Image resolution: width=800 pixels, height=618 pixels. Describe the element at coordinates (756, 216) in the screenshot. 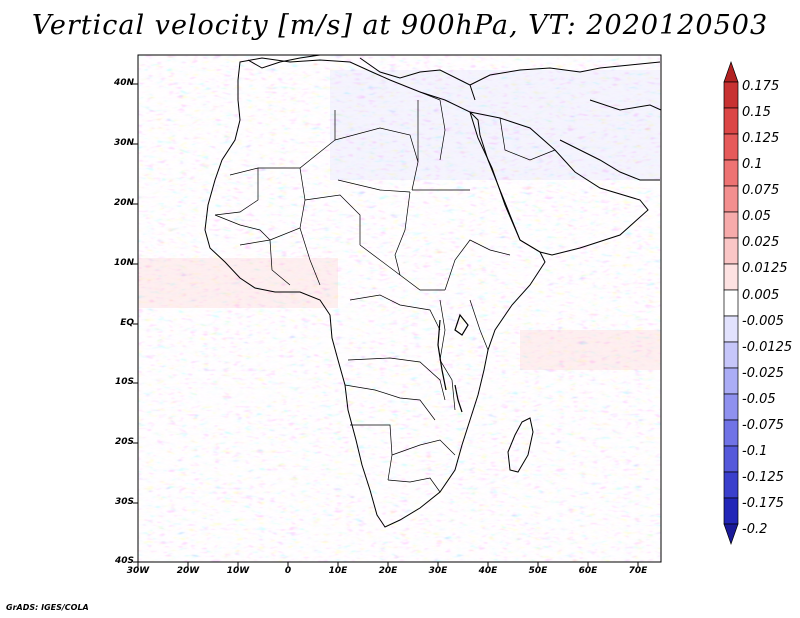

I see `colorbar-label: 0.05` at that location.